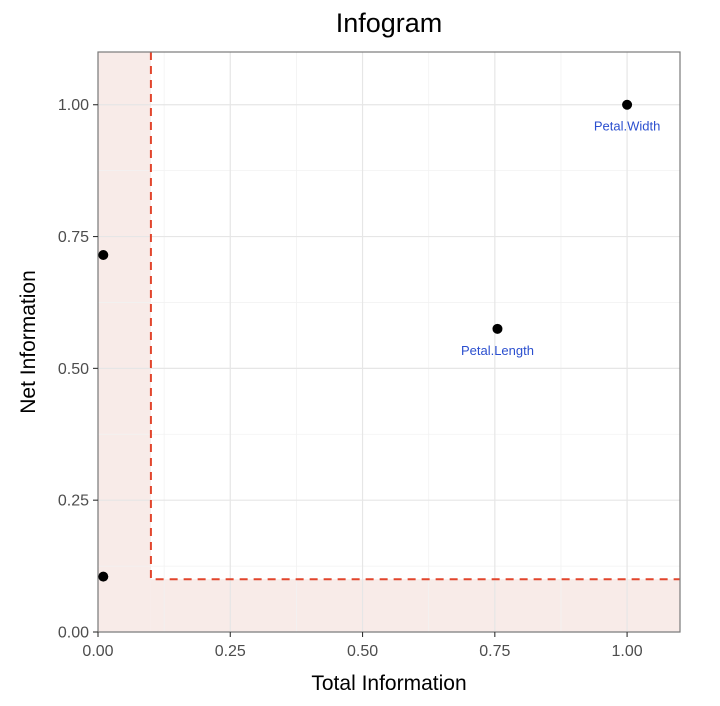 This screenshot has width=720, height=706. I want to click on x-tick-label: 0.75, so click(494, 651).